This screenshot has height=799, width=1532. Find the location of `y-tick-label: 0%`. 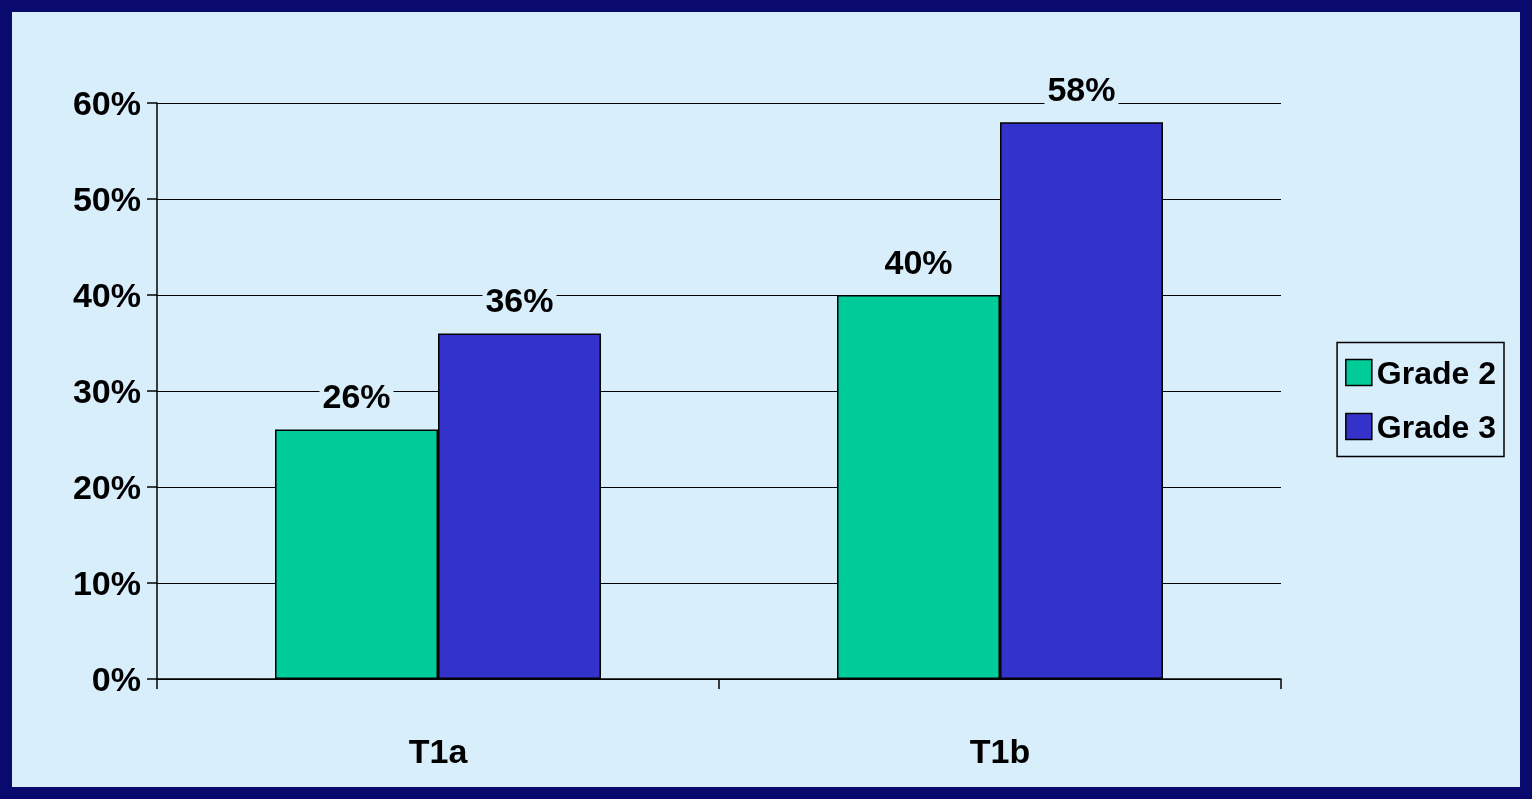

y-tick-label: 0% is located at coordinates (116, 679).